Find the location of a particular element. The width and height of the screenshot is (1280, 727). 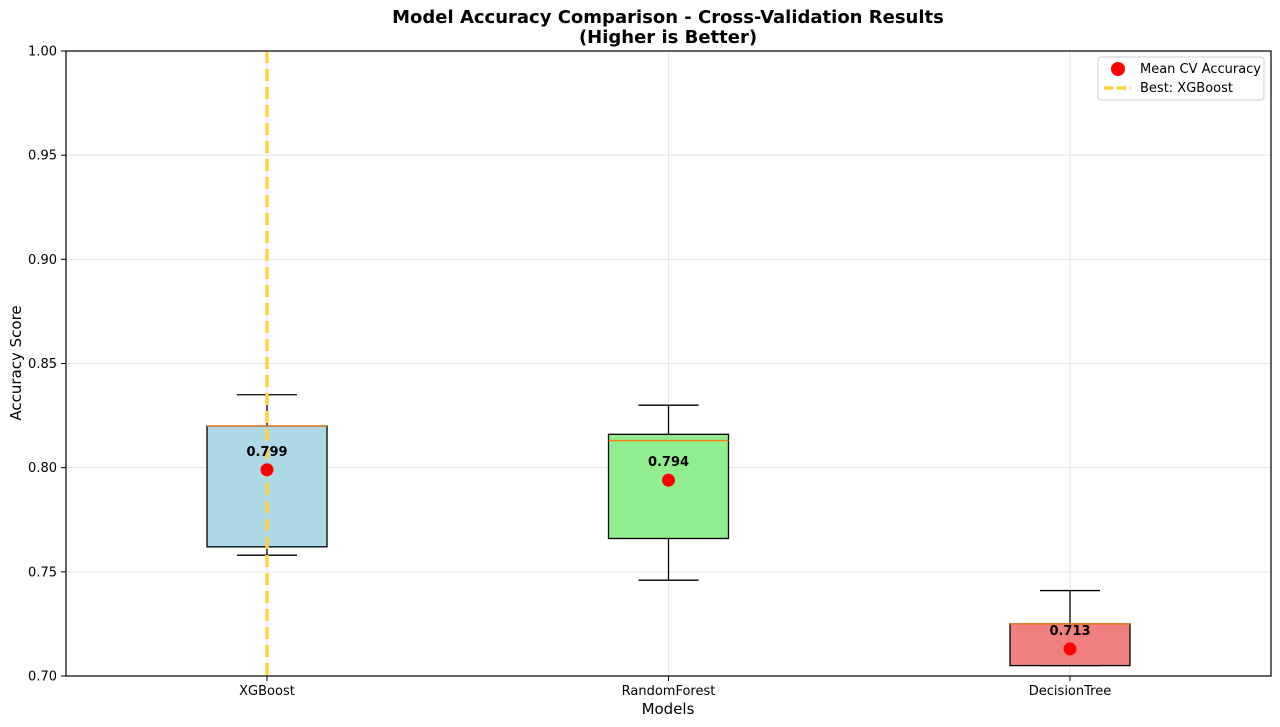

y-tick-label: 0.70 is located at coordinates (42, 677).